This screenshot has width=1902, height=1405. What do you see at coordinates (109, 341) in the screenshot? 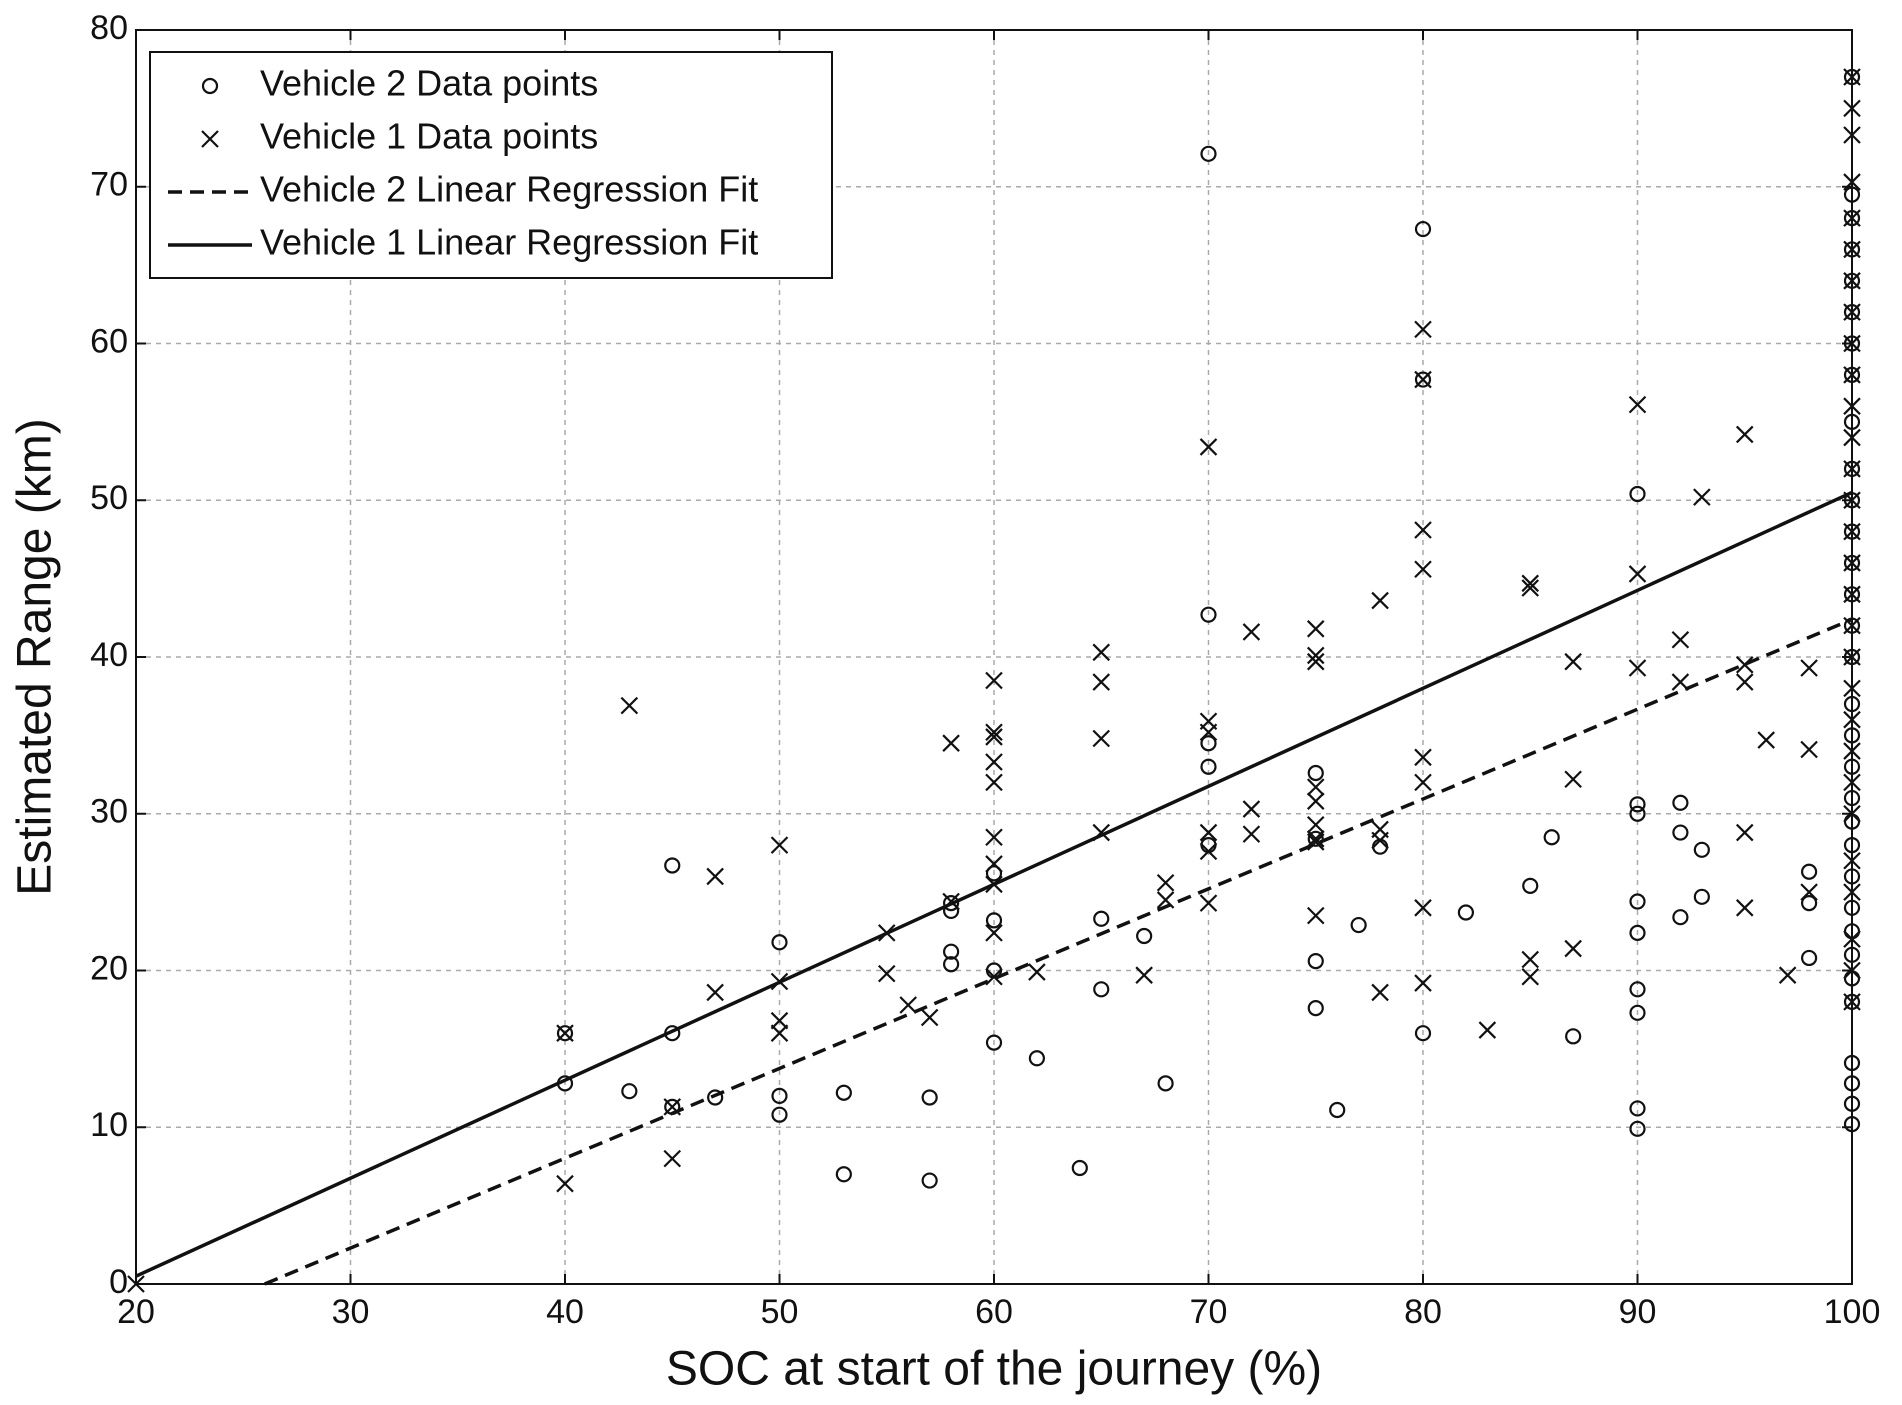
I see `y-tick-label: 60` at bounding box center [109, 341].